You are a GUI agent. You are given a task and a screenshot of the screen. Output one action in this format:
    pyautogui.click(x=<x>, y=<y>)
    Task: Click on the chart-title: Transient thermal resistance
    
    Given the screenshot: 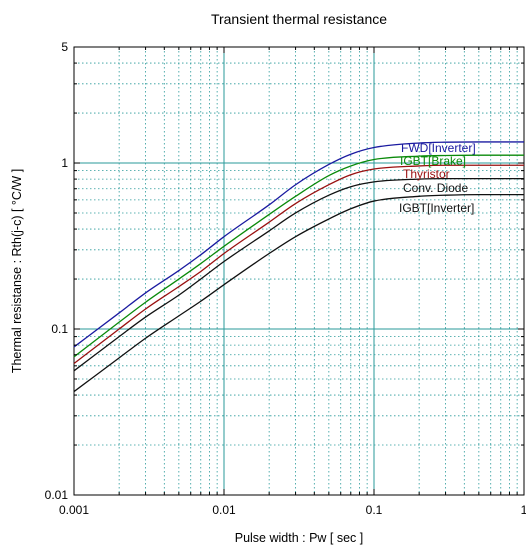 What is the action you would take?
    pyautogui.click(x=299, y=19)
    